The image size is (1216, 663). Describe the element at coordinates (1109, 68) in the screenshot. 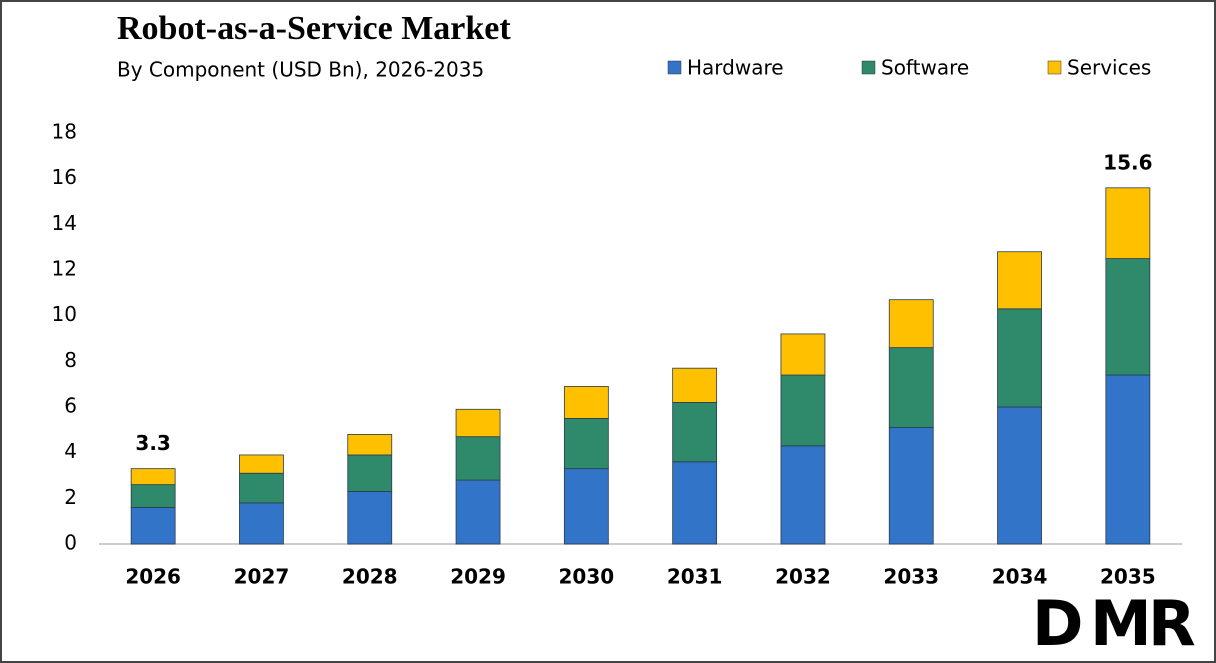

I see `legend-label: Services` at that location.